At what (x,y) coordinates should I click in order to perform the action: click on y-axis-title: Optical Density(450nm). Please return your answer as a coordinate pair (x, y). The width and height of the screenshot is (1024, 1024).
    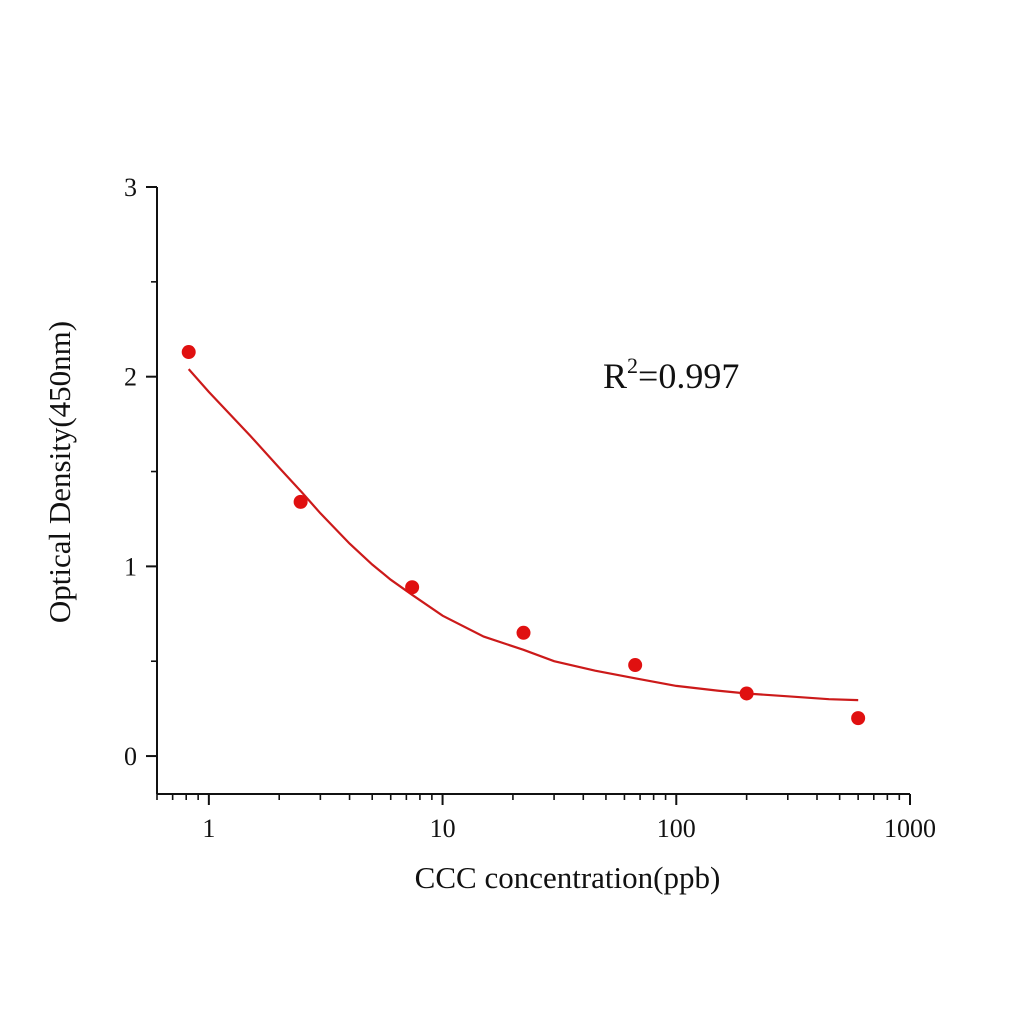
    Looking at the image, I should click on (59, 472).